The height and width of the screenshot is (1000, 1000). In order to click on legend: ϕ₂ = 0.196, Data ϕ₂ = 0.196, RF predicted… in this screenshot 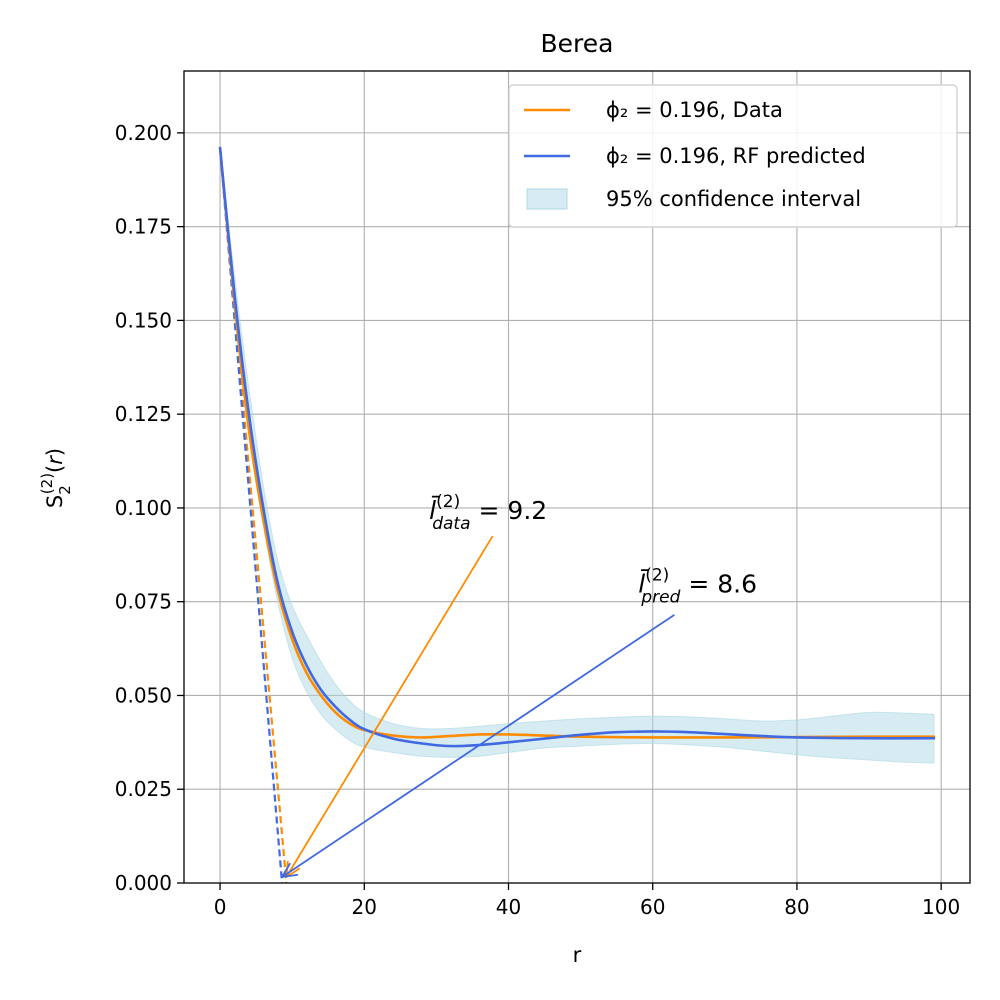, I will do `click(733, 156)`.